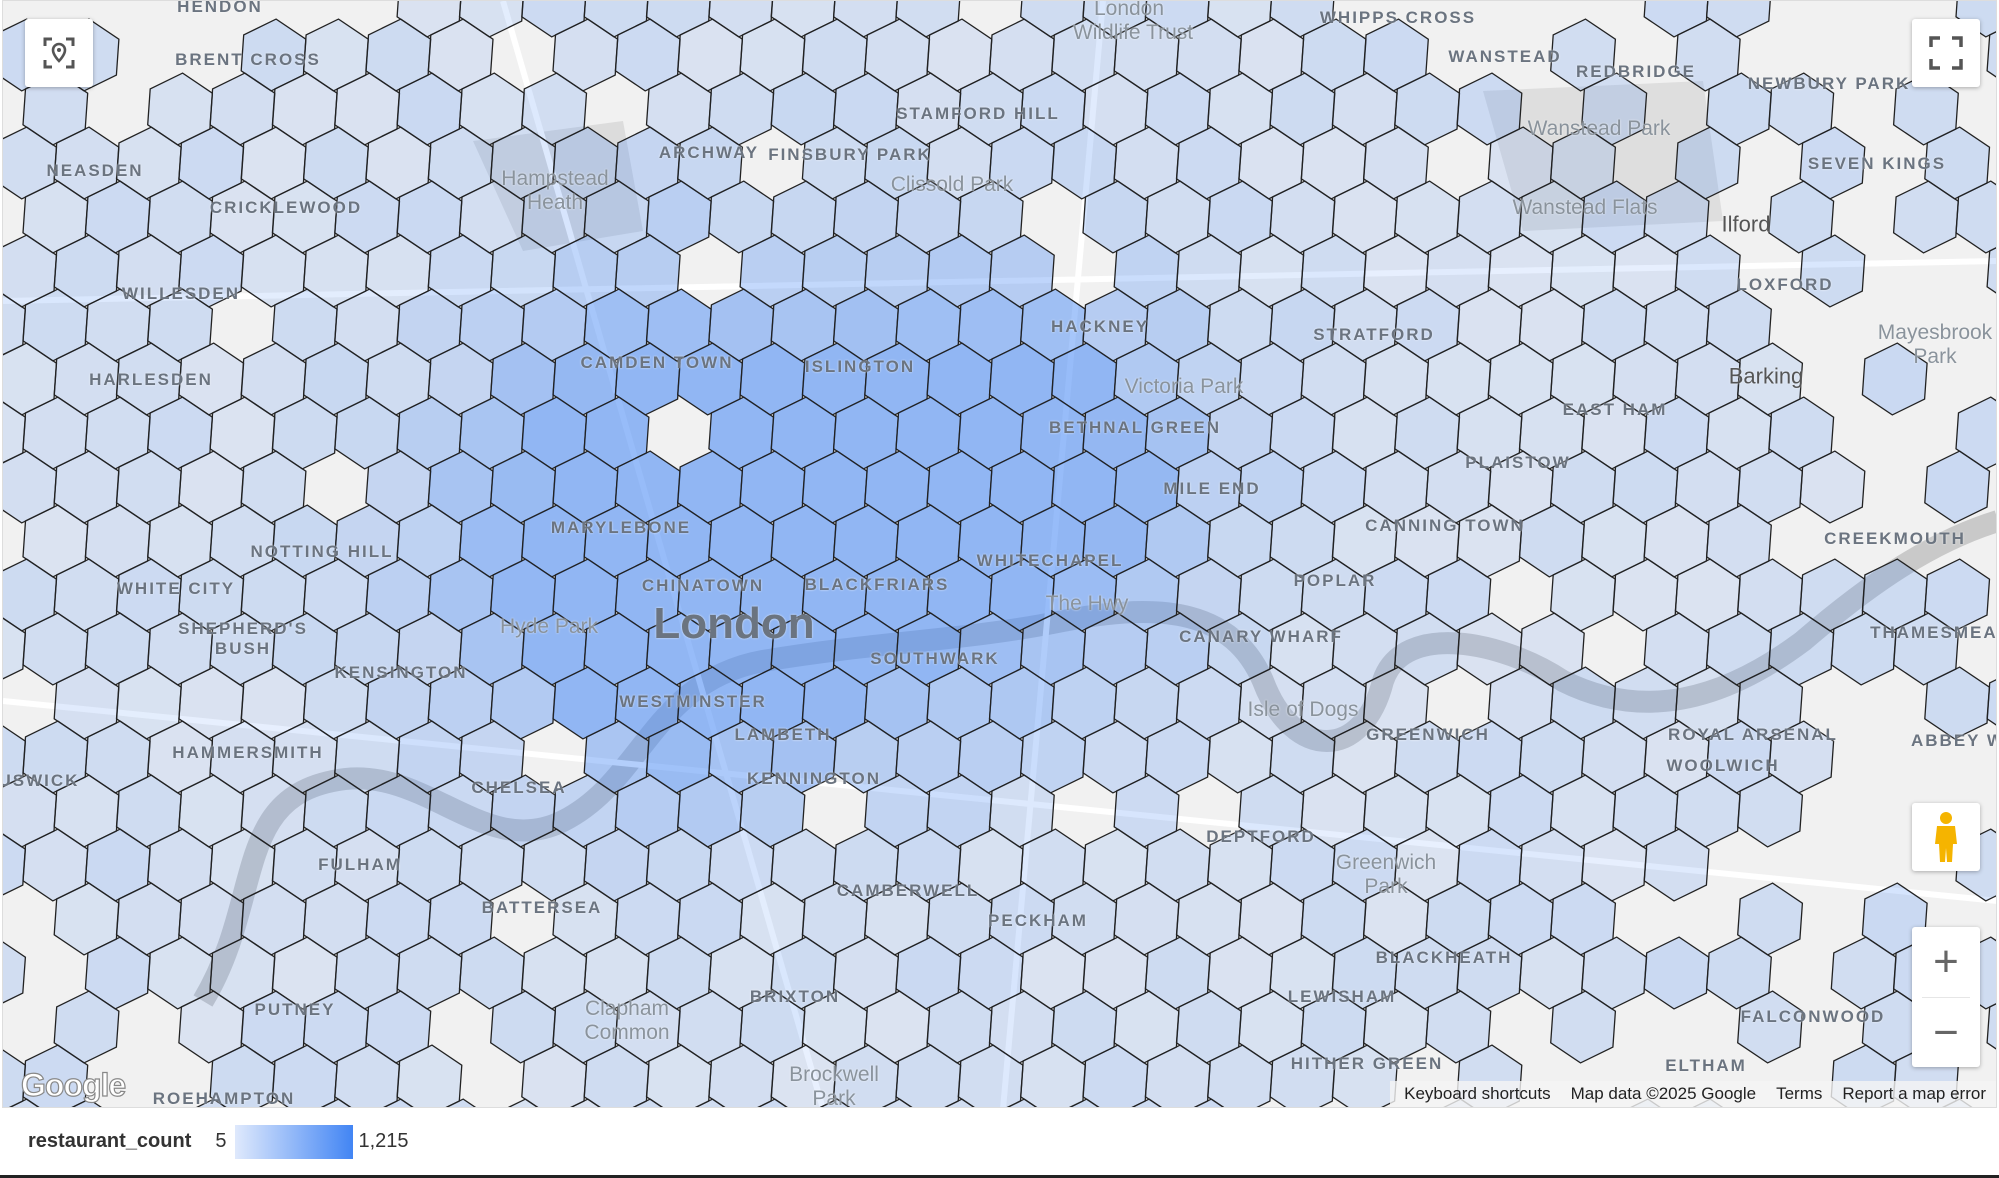  Describe the element at coordinates (1914, 1093) in the screenshot. I see `report-map-error-link: Report a map error` at that location.